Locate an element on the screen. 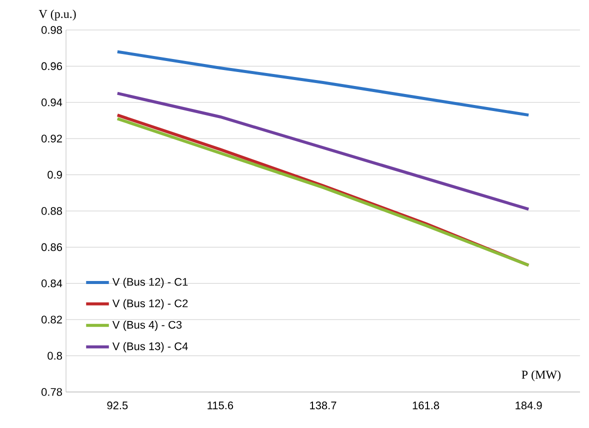 The width and height of the screenshot is (589, 428). legend-label: V (Bus 4) - C3 is located at coordinates (147, 325).